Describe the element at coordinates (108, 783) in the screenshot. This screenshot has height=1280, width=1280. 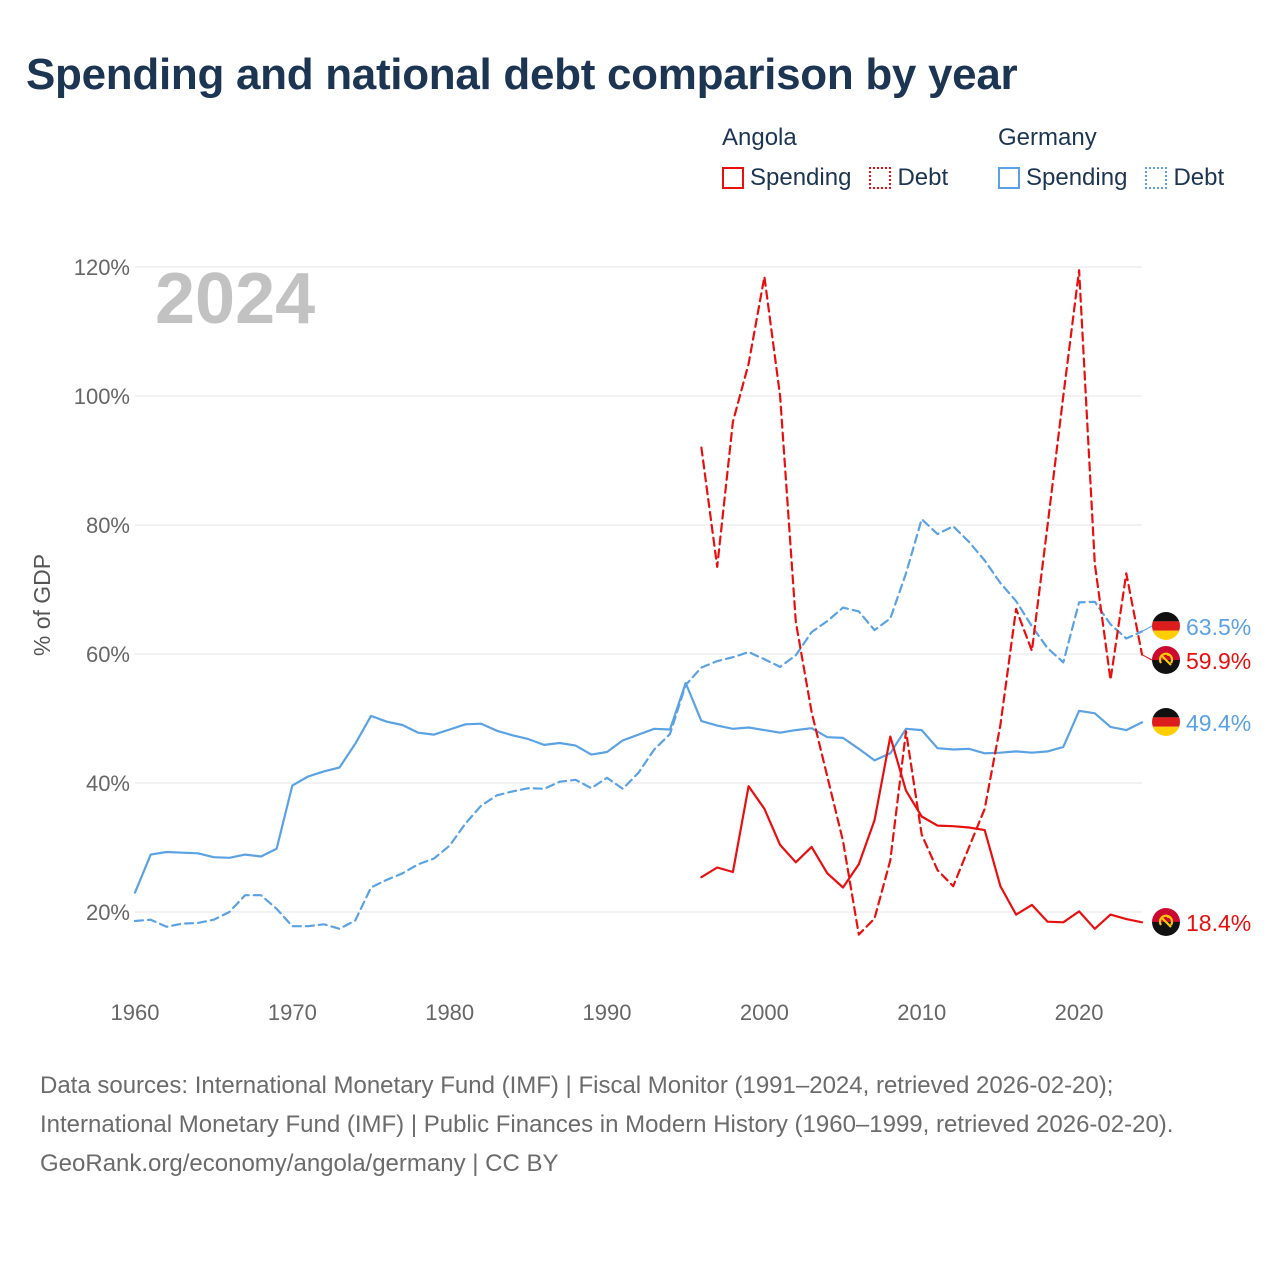
I see `y-tick-label-40: 40%` at that location.